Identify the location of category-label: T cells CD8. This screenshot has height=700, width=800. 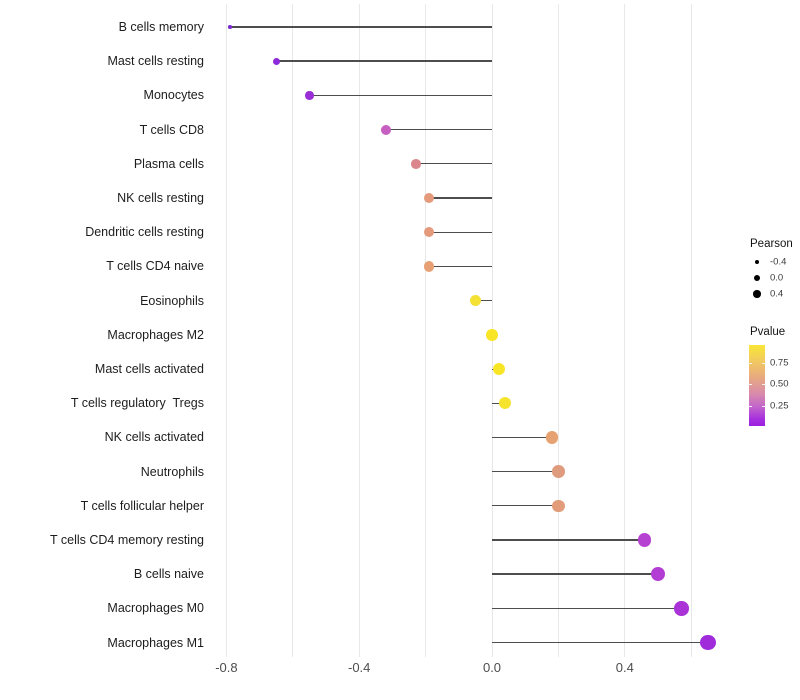
(171, 129).